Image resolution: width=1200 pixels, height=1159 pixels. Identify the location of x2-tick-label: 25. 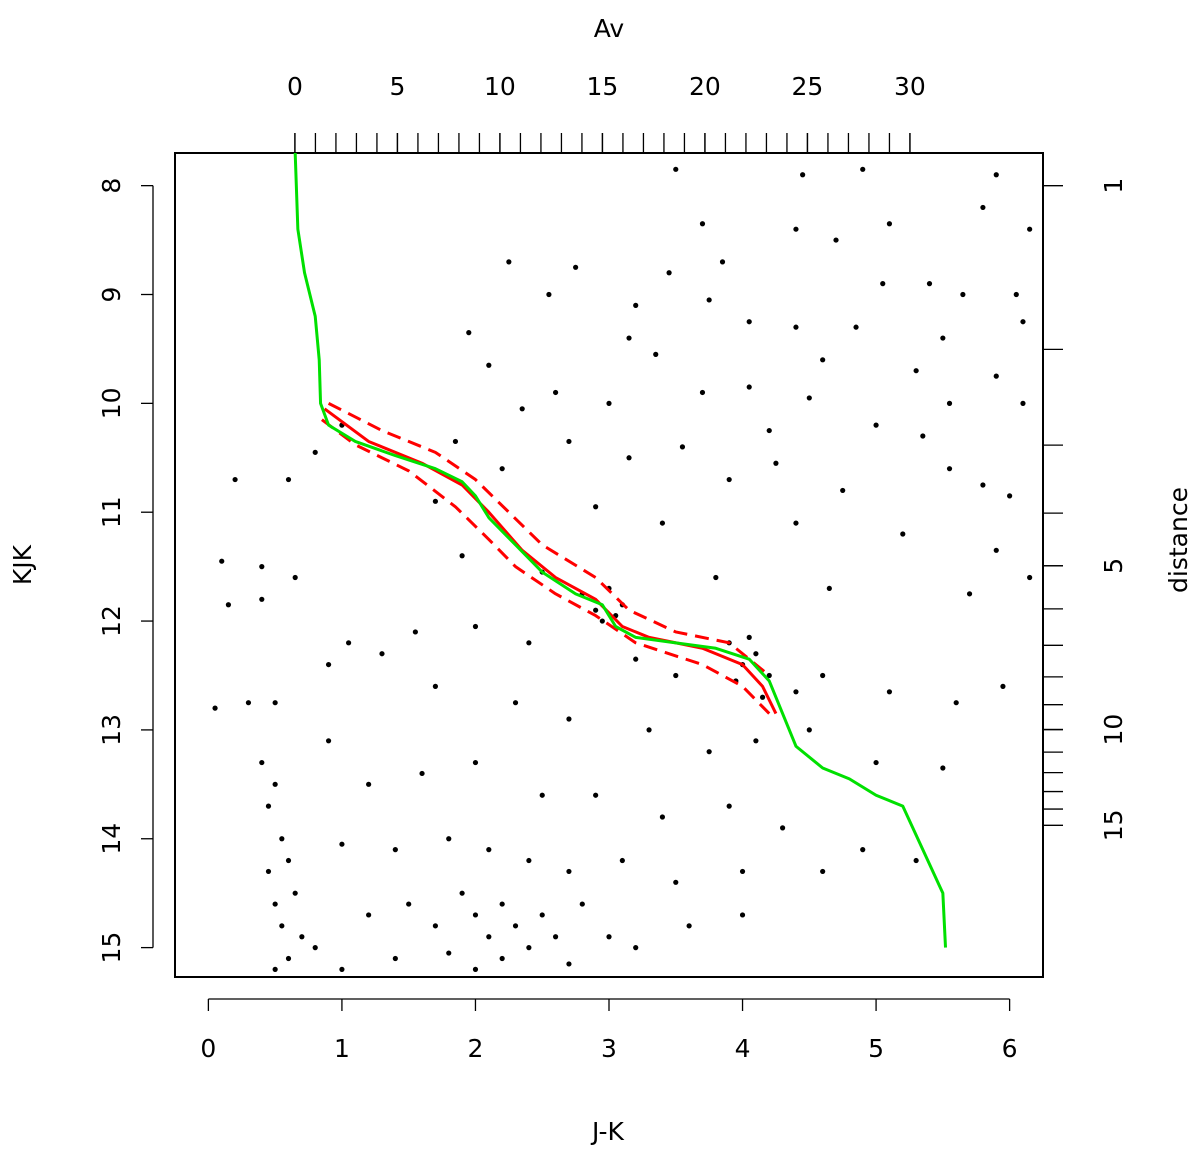
(808, 86).